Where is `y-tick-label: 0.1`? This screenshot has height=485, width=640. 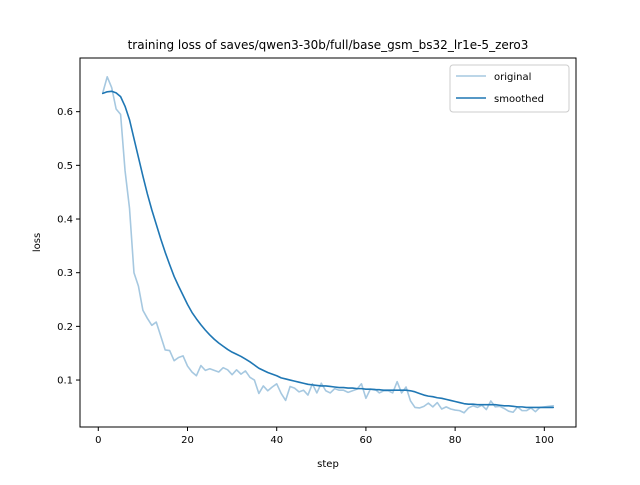
y-tick-label: 0.1 is located at coordinates (65, 381).